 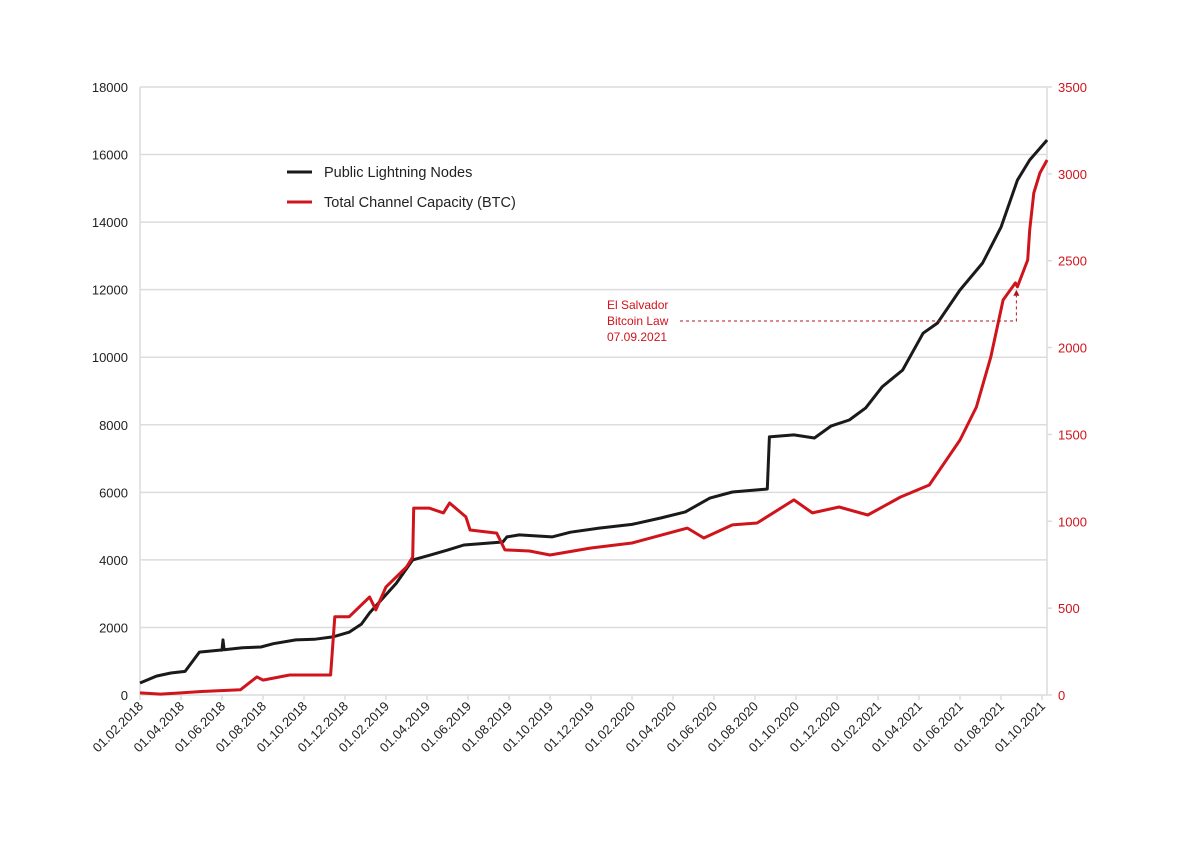 I want to click on annotation: El Salvador Bitcoin Law 07.09.2021, so click(x=813, y=316).